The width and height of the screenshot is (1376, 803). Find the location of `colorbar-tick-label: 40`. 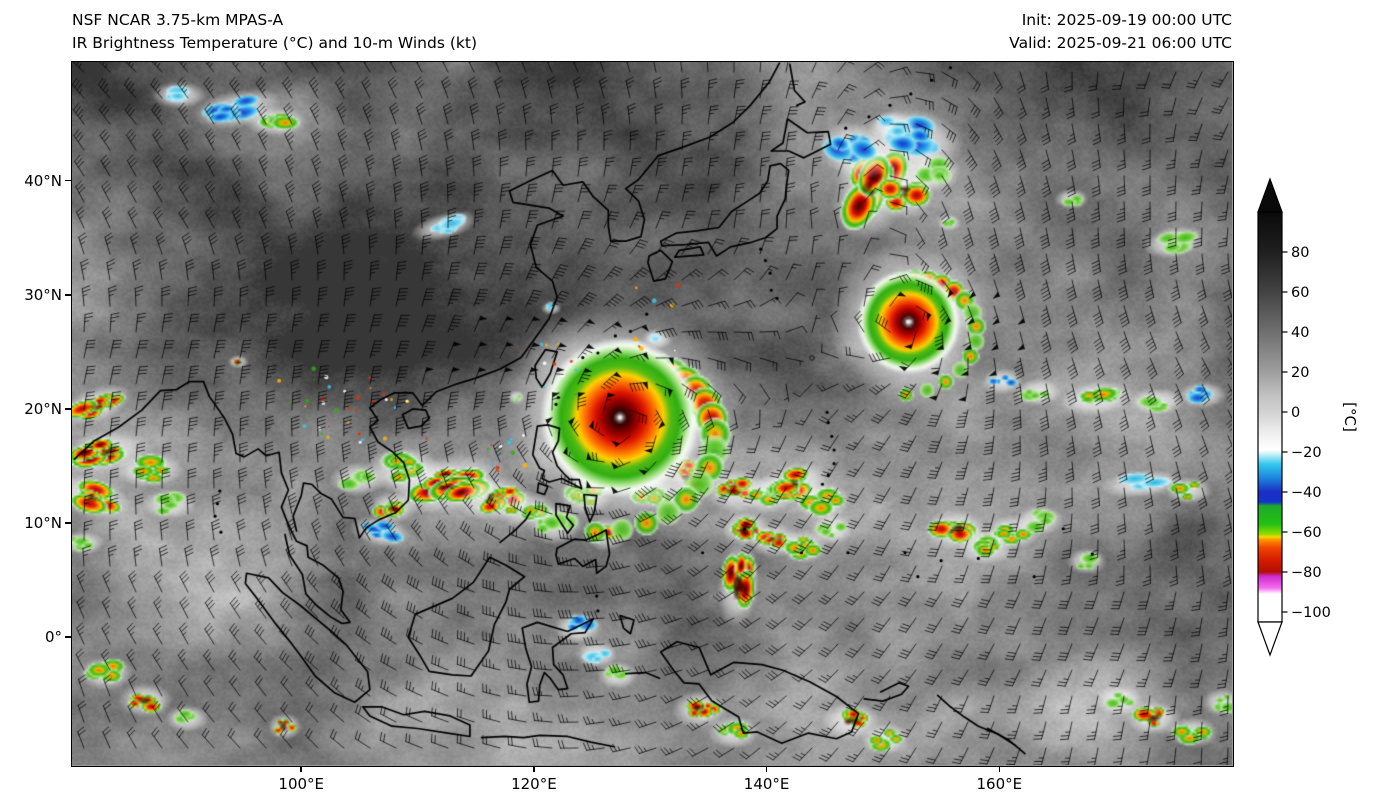

colorbar-tick-label: 40 is located at coordinates (1300, 333).